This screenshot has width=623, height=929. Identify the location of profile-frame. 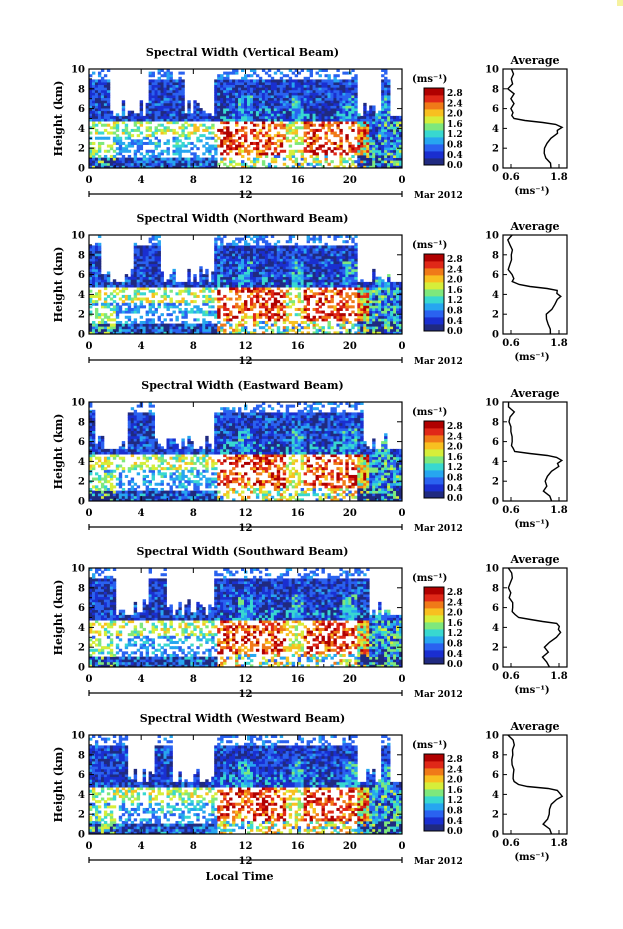
(535, 784).